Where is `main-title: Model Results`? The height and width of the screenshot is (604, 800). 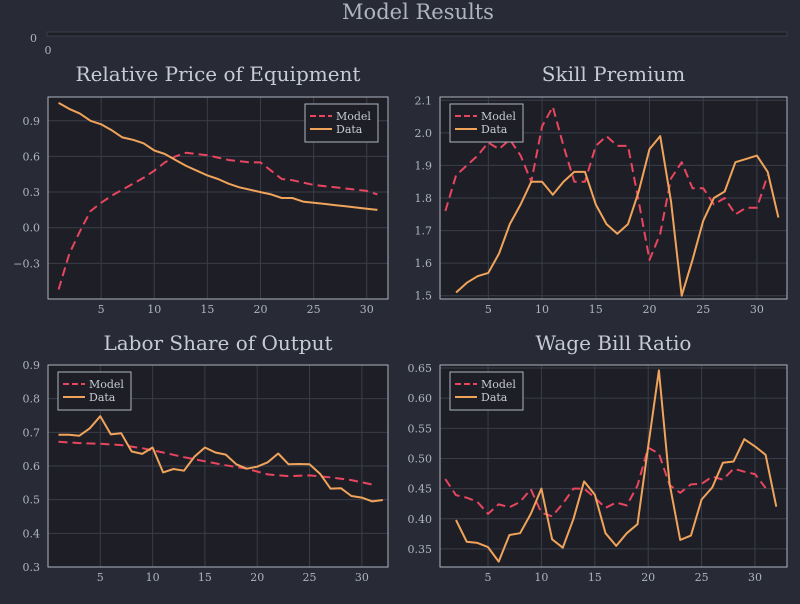 main-title: Model Results is located at coordinates (418, 12).